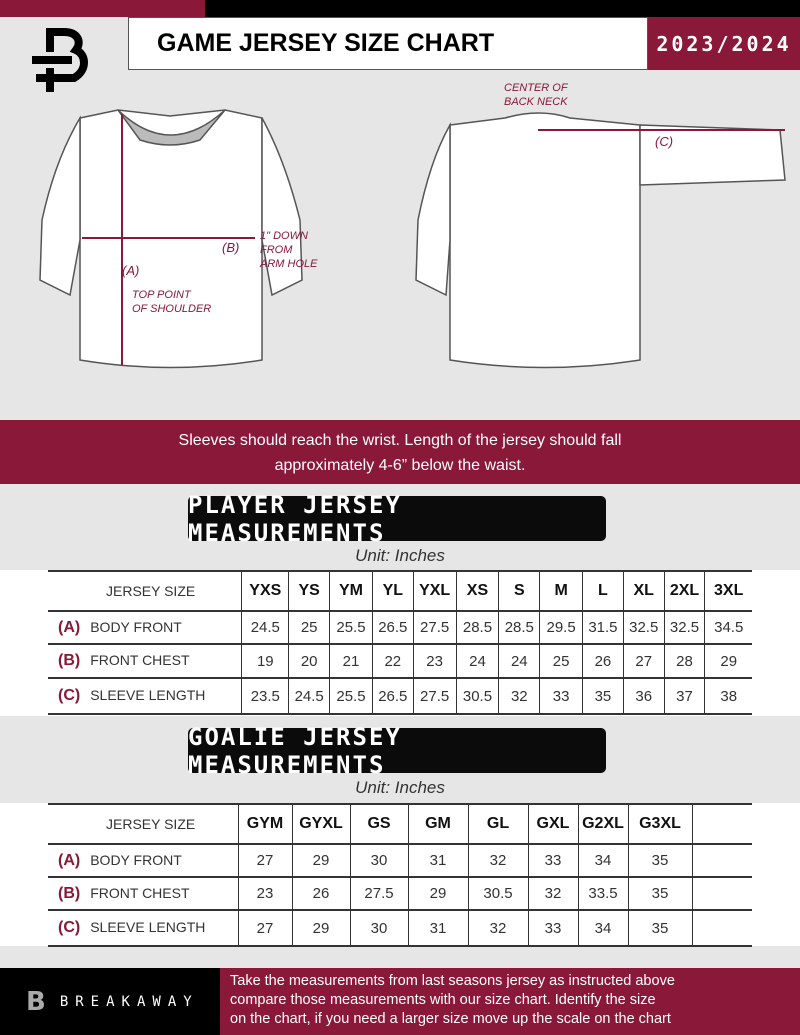 The height and width of the screenshot is (1035, 800). I want to click on size-header: 2XL, so click(684, 591).